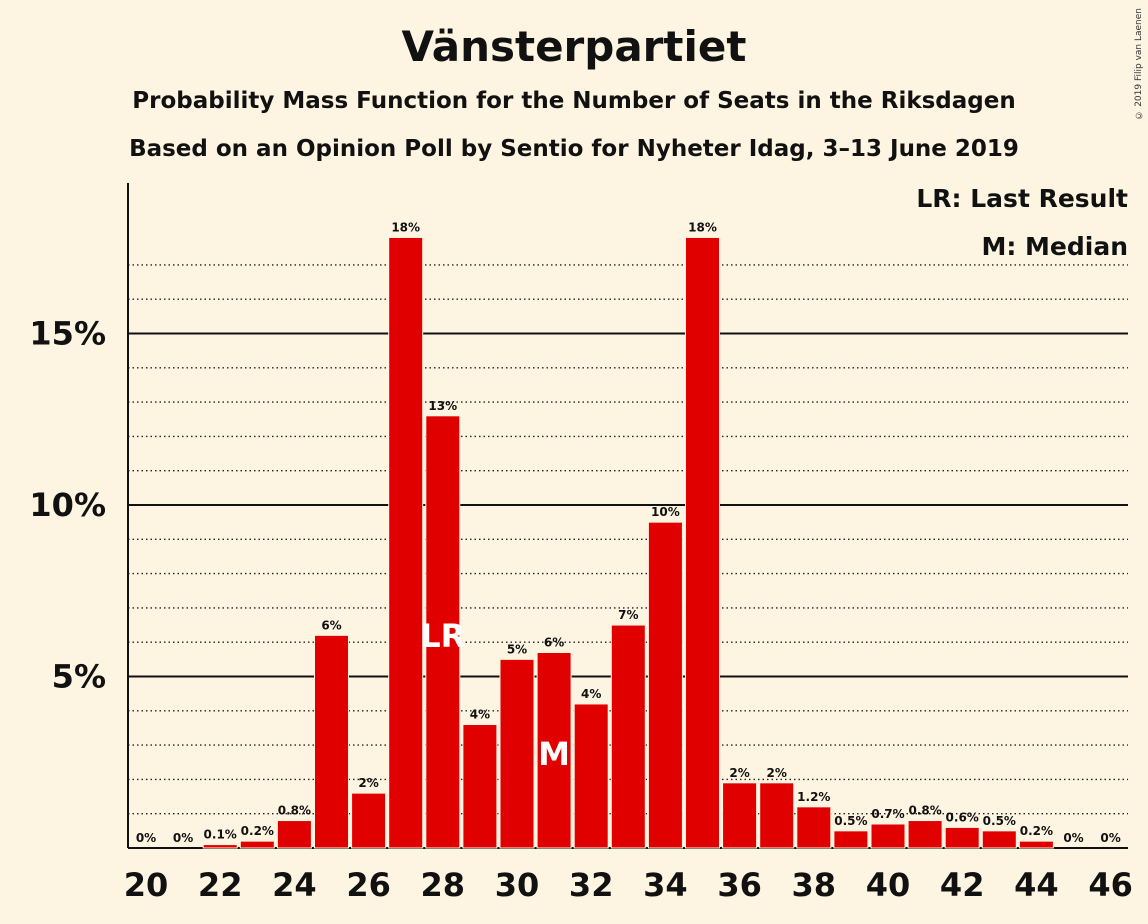 The height and width of the screenshot is (924, 1148). What do you see at coordinates (1073, 838) in the screenshot?
I see `value-label-seat-45: 0%` at bounding box center [1073, 838].